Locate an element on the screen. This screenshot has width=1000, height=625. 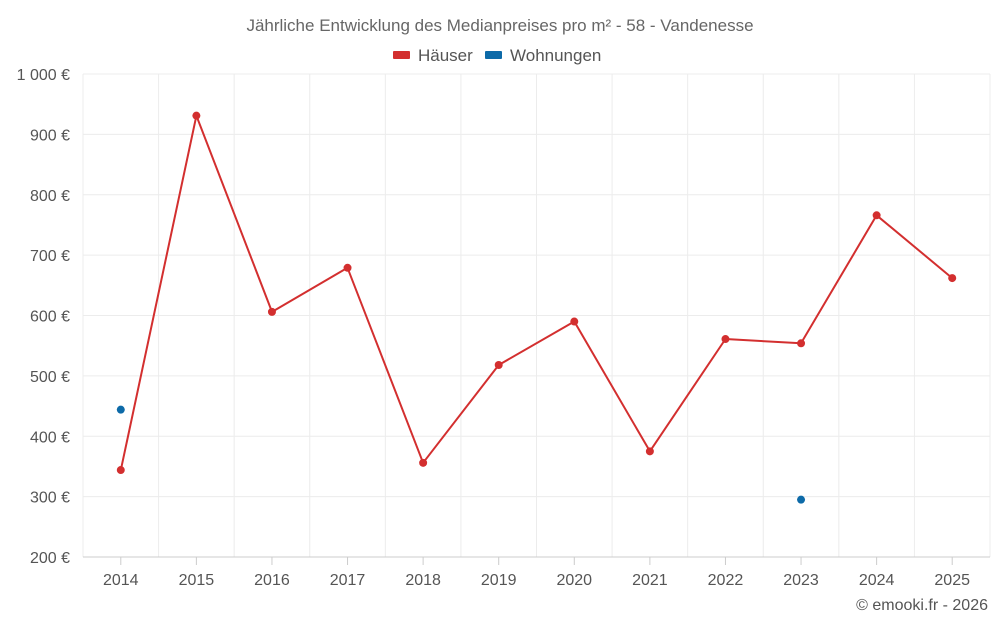
x-tick-label-2018: 2018 is located at coordinates (423, 580).